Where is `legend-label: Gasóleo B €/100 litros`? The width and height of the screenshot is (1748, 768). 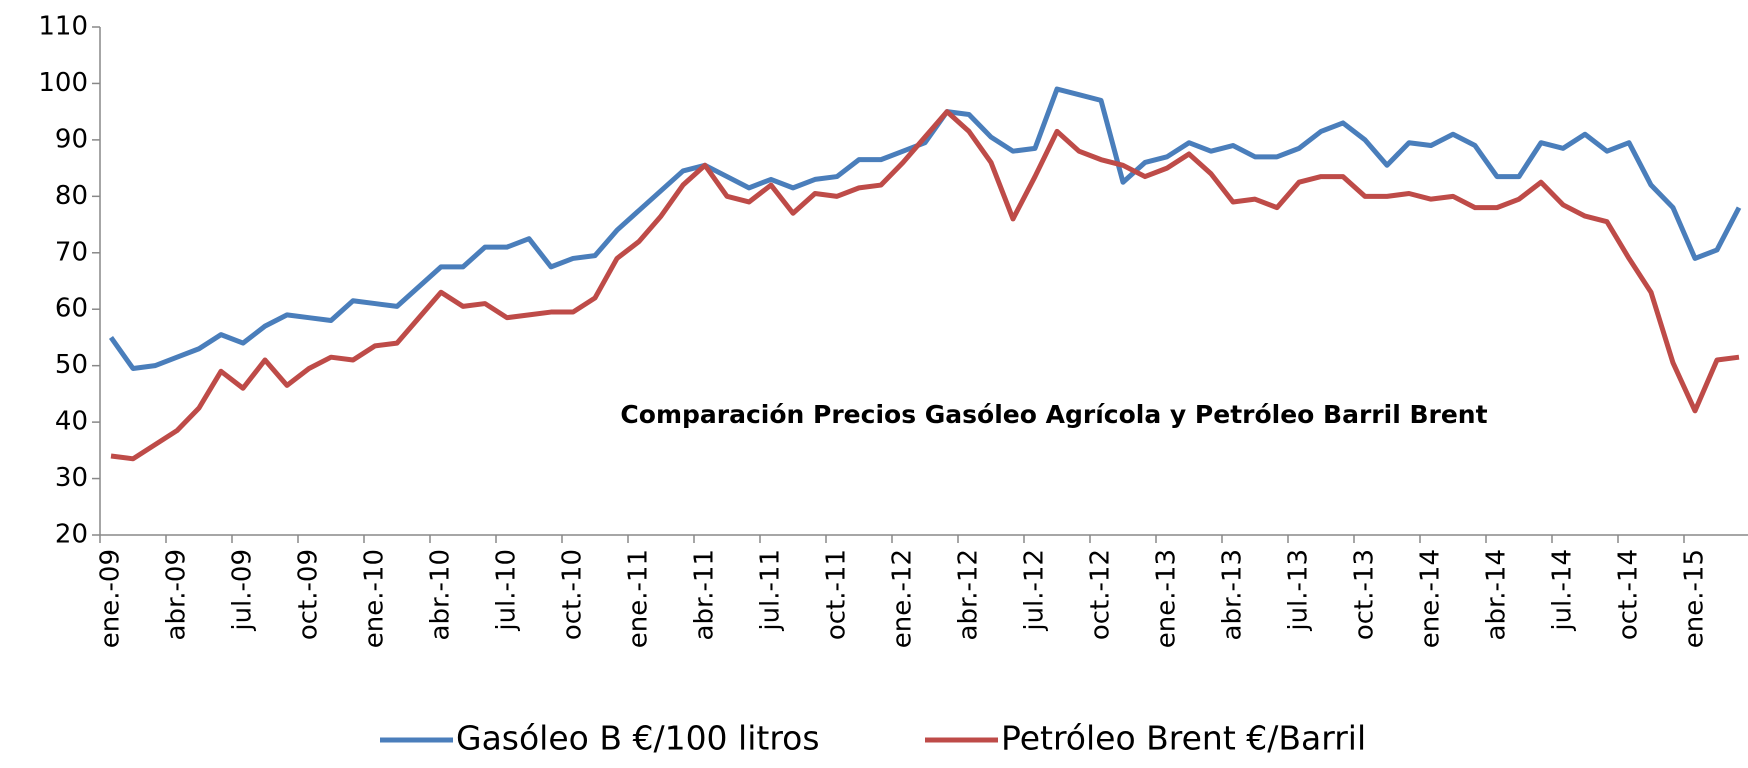 legend-label: Gasóleo B €/100 litros is located at coordinates (638, 738).